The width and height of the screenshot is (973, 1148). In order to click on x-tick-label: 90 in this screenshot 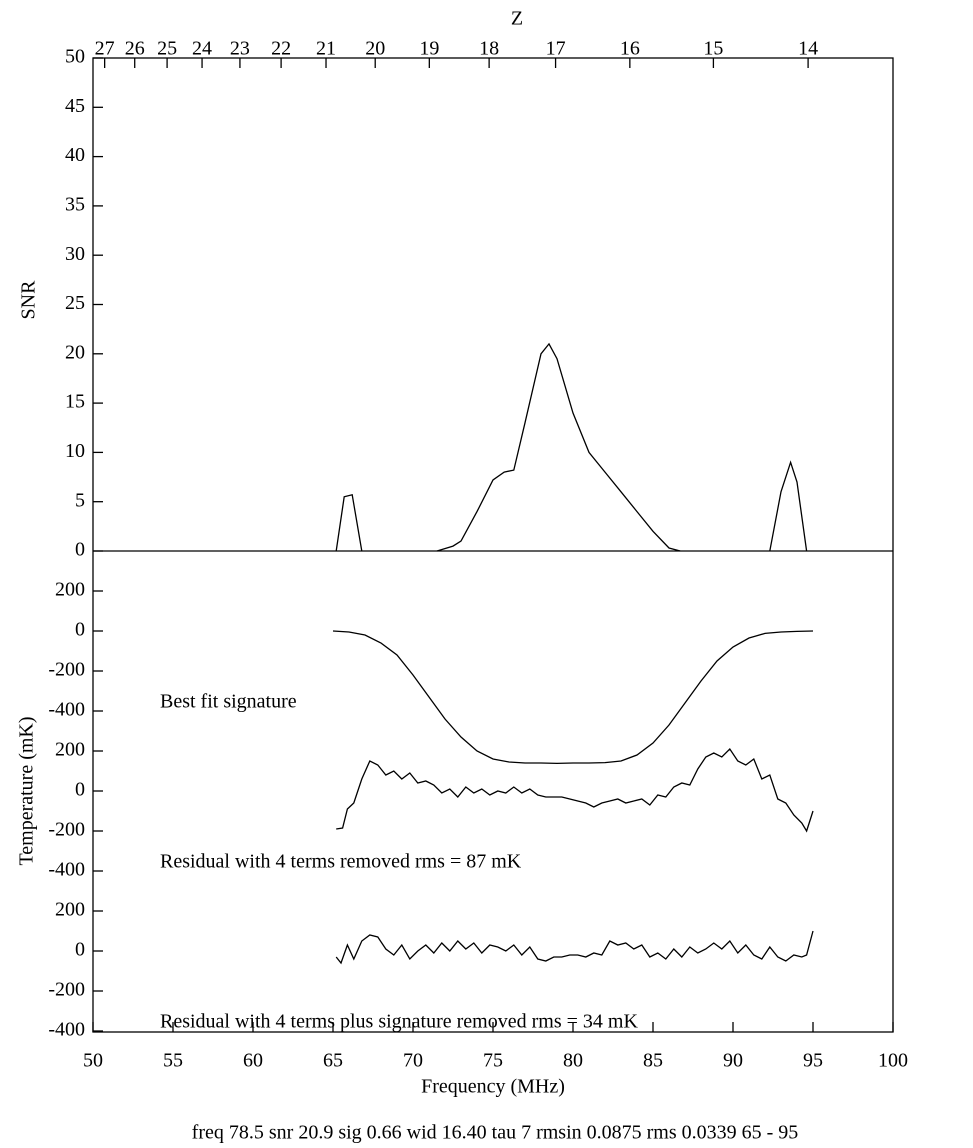, I will do `click(733, 1061)`.